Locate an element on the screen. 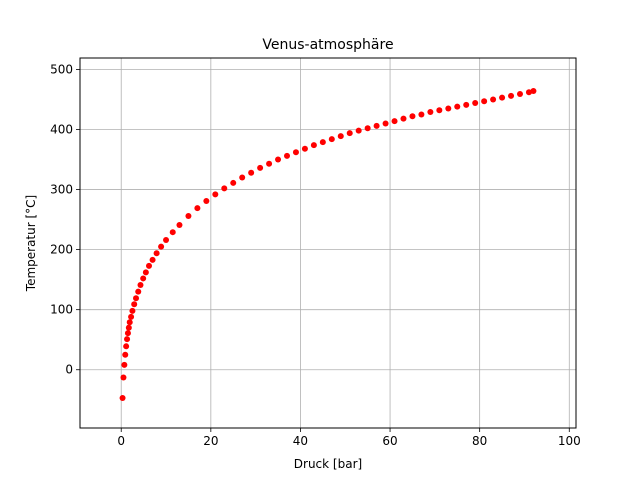 The image size is (640, 480). y-axis-ticks: 0 100 200 300 400 500 is located at coordinates (65, 219).